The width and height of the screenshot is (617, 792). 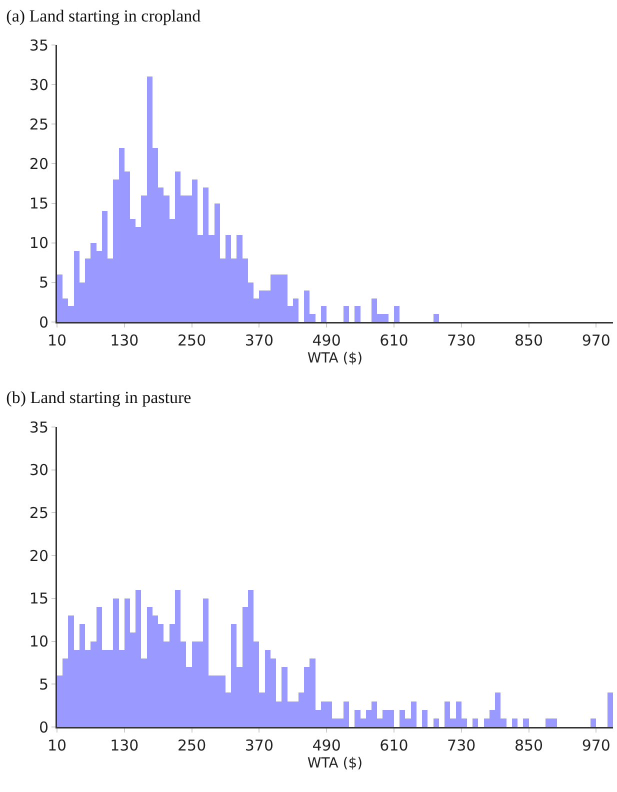 I want to click on chart-title: (a) Land starting in cropland, so click(x=104, y=16).